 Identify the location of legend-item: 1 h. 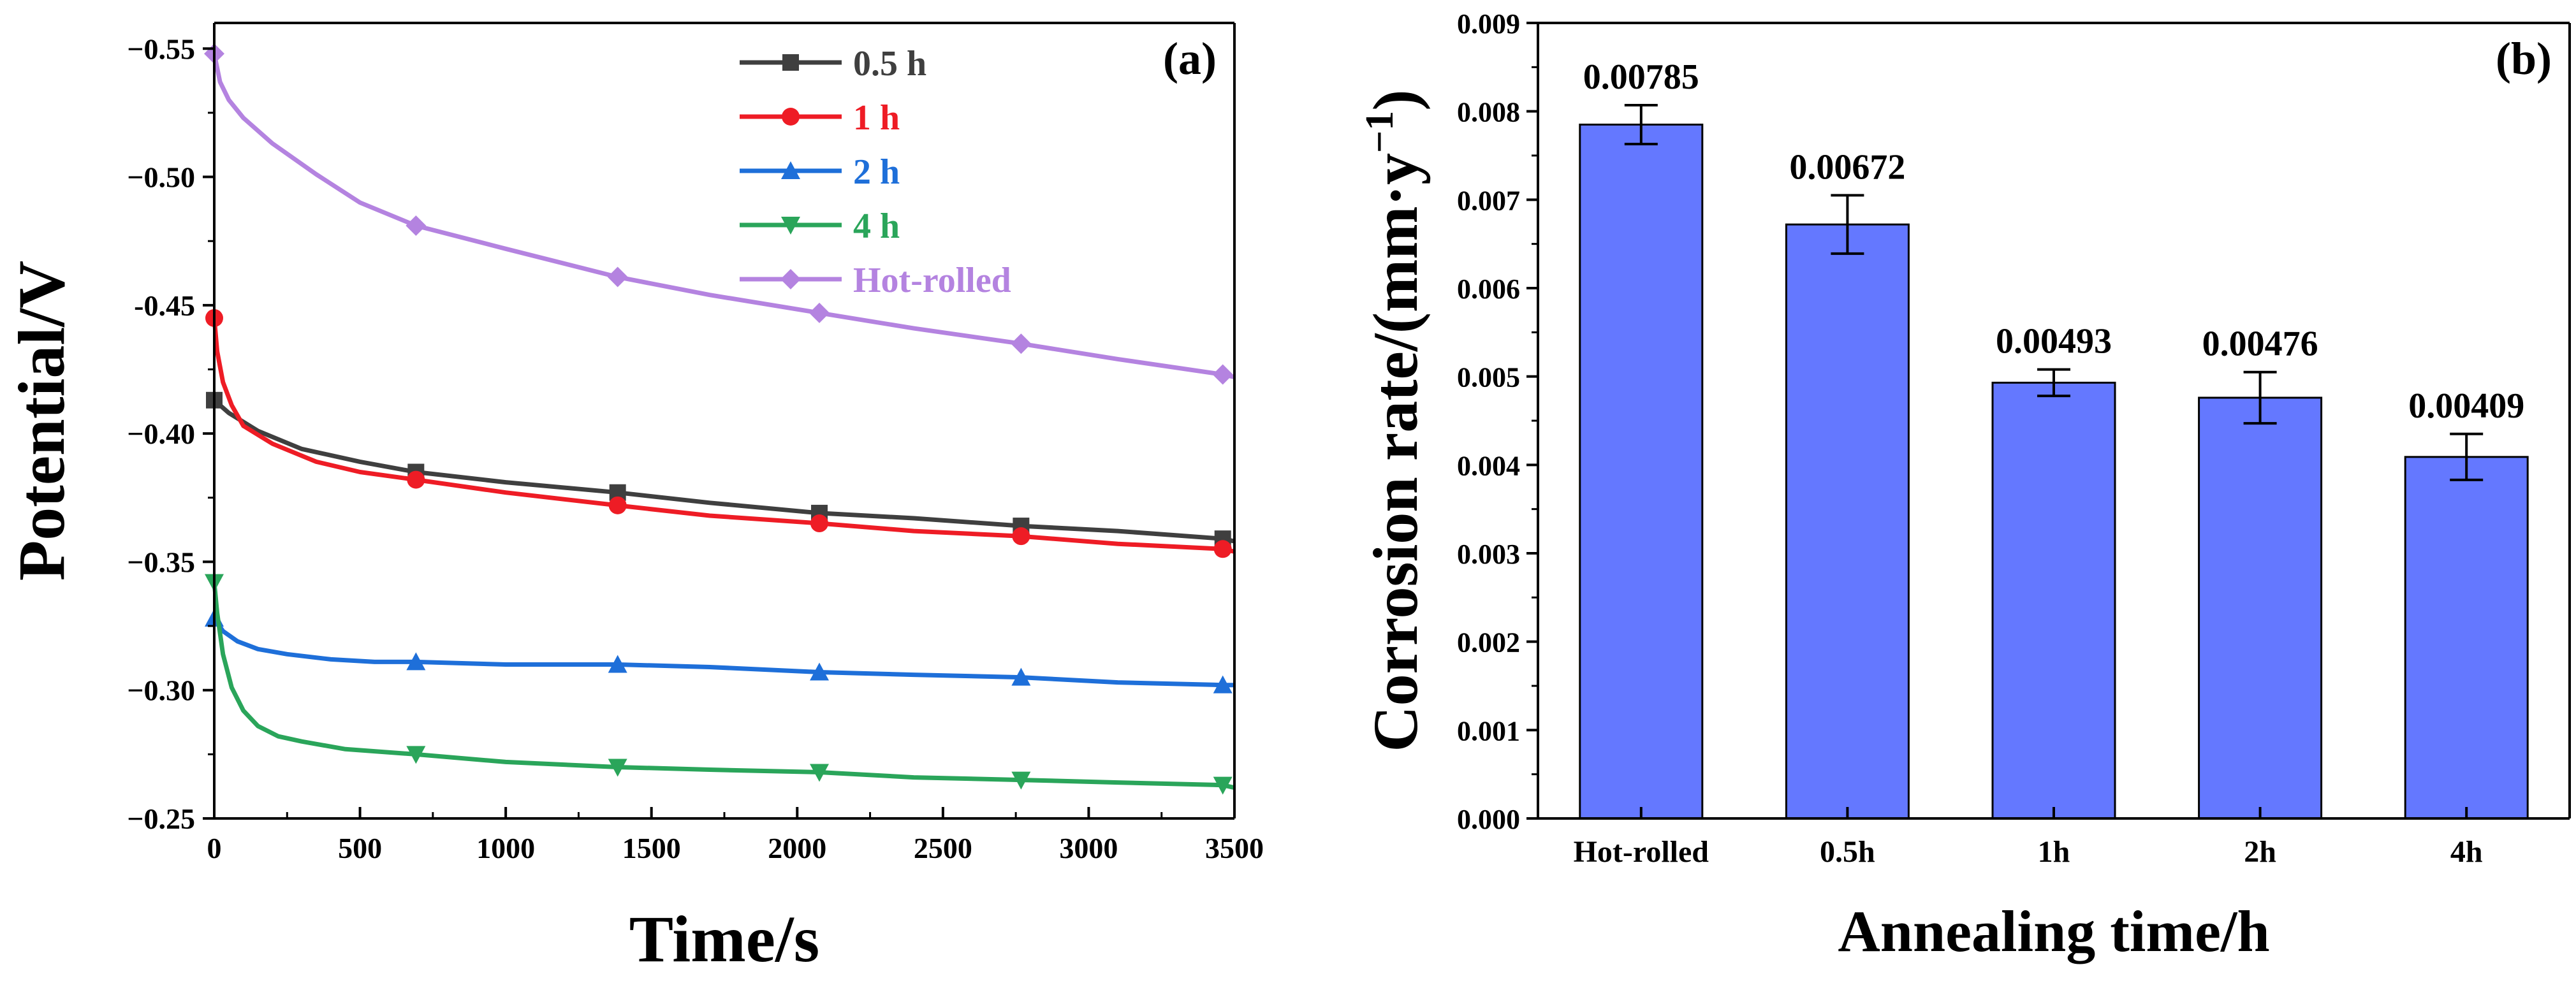
(820, 118).